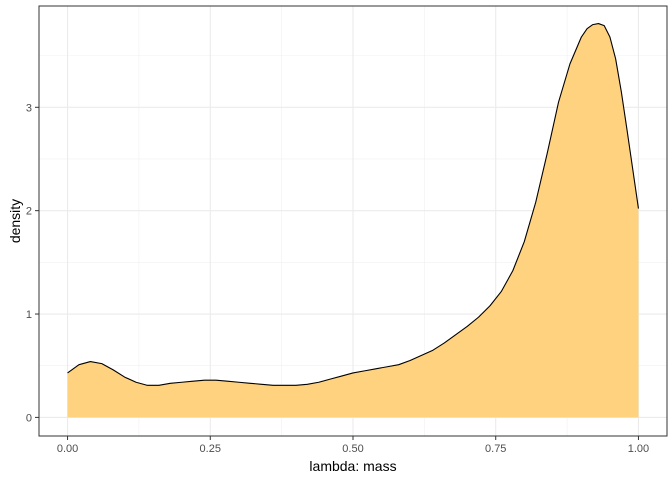 This screenshot has height=480, width=672. What do you see at coordinates (67, 449) in the screenshot?
I see `x-tick-label: 0.00` at bounding box center [67, 449].